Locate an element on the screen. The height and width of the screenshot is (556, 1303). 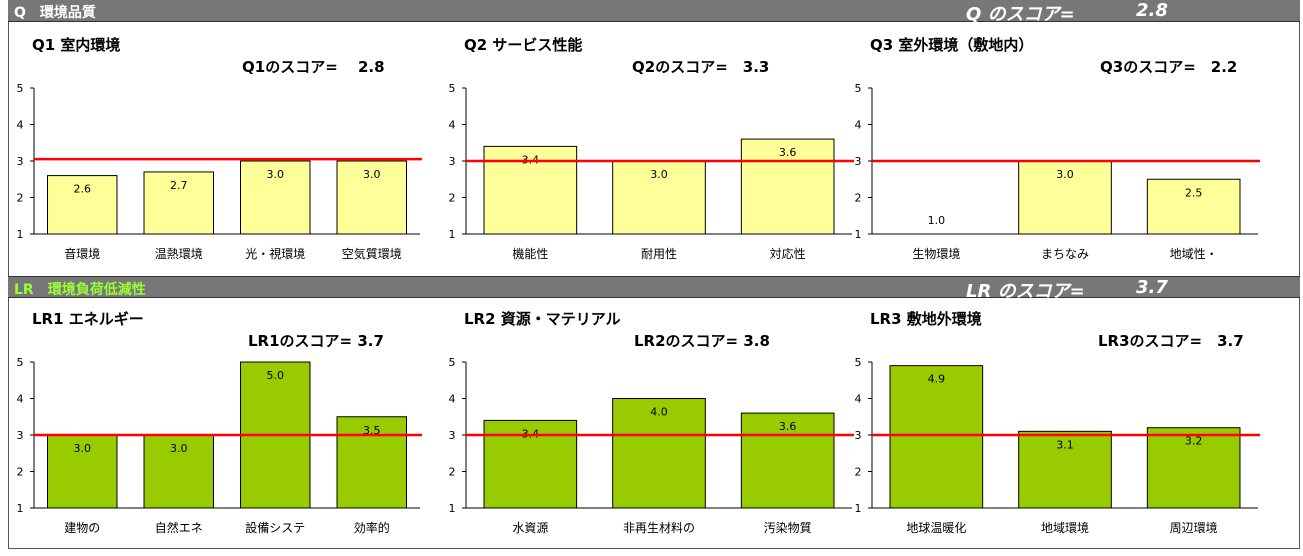
panel-title: LR3 敷地外環境 is located at coordinates (926, 319).